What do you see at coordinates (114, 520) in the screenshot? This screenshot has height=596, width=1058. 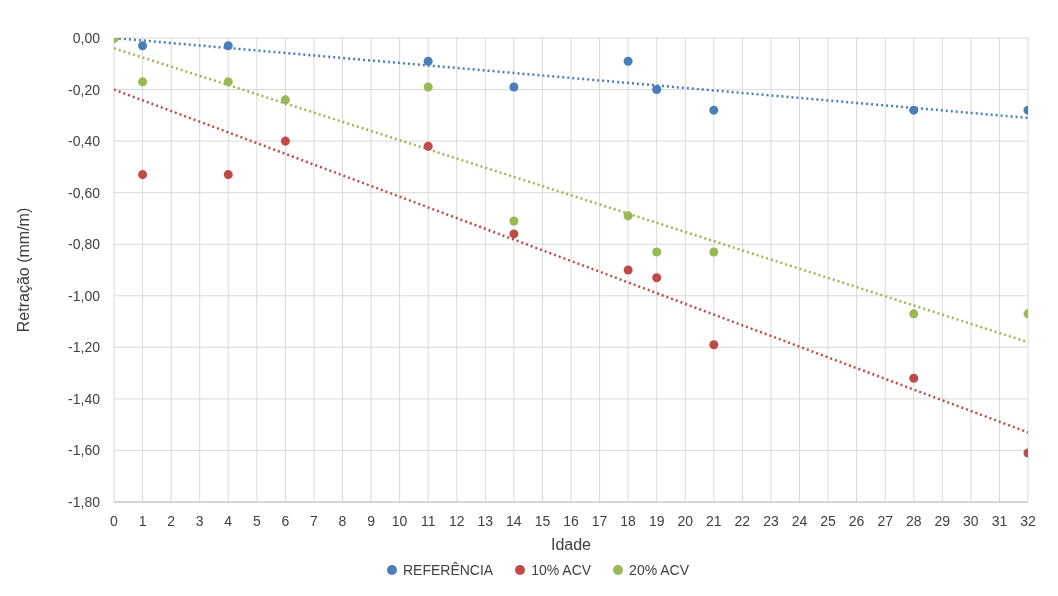 I see `x-tick-label: 0` at bounding box center [114, 520].